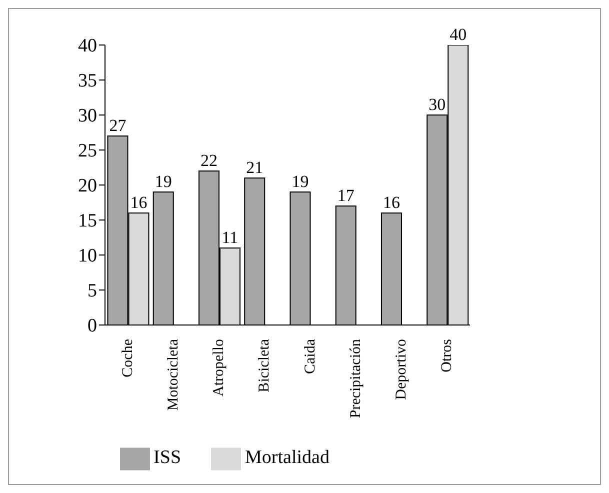 The image size is (609, 493). I want to click on x-tick-label: Motocicleta, so click(173, 374).